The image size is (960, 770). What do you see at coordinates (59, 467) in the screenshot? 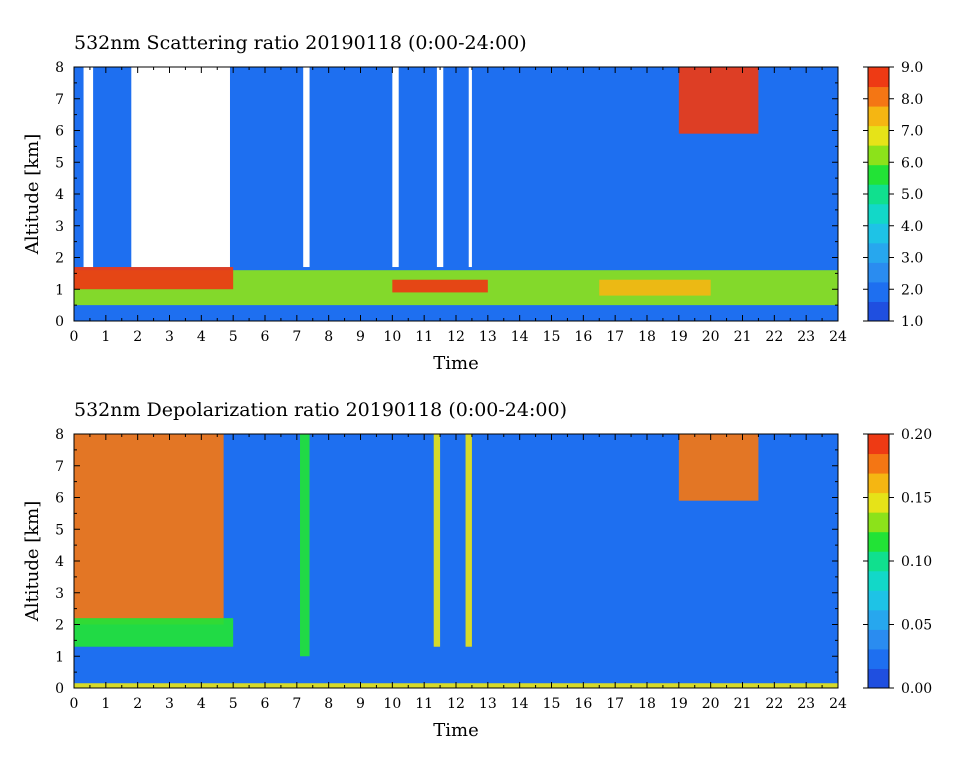
I see `depolarization-y-tick-label: 7` at bounding box center [59, 467].